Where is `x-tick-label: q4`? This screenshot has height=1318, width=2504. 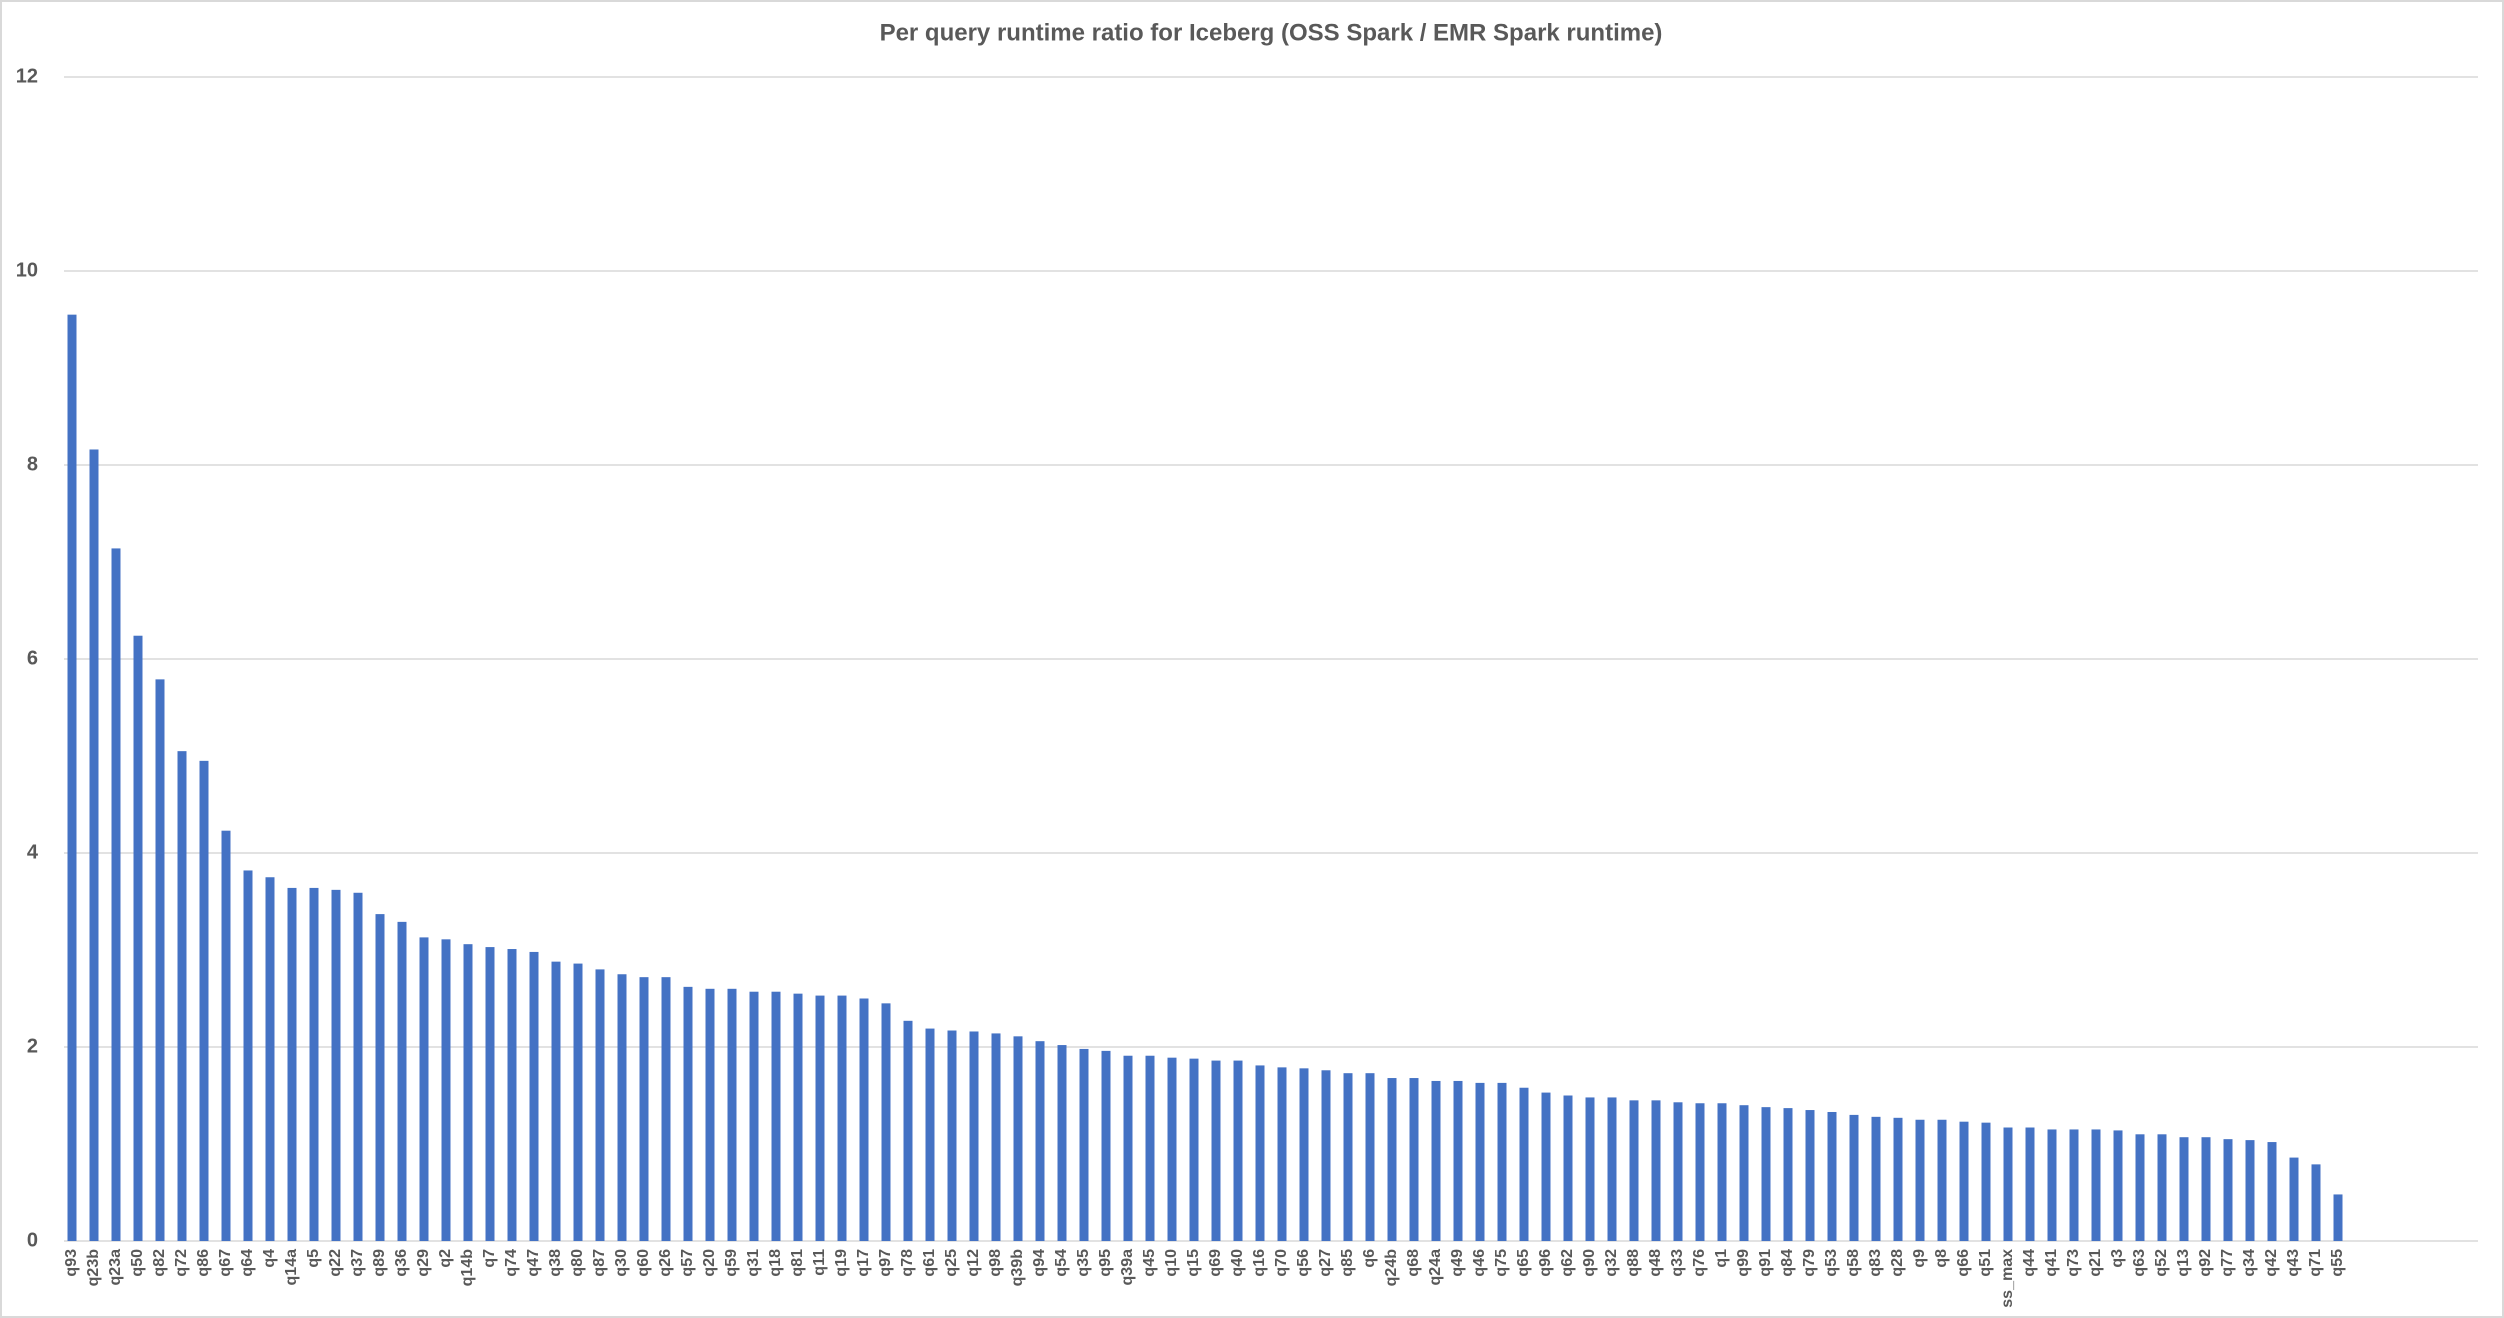 x-tick-label: q4 is located at coordinates (269, 1258).